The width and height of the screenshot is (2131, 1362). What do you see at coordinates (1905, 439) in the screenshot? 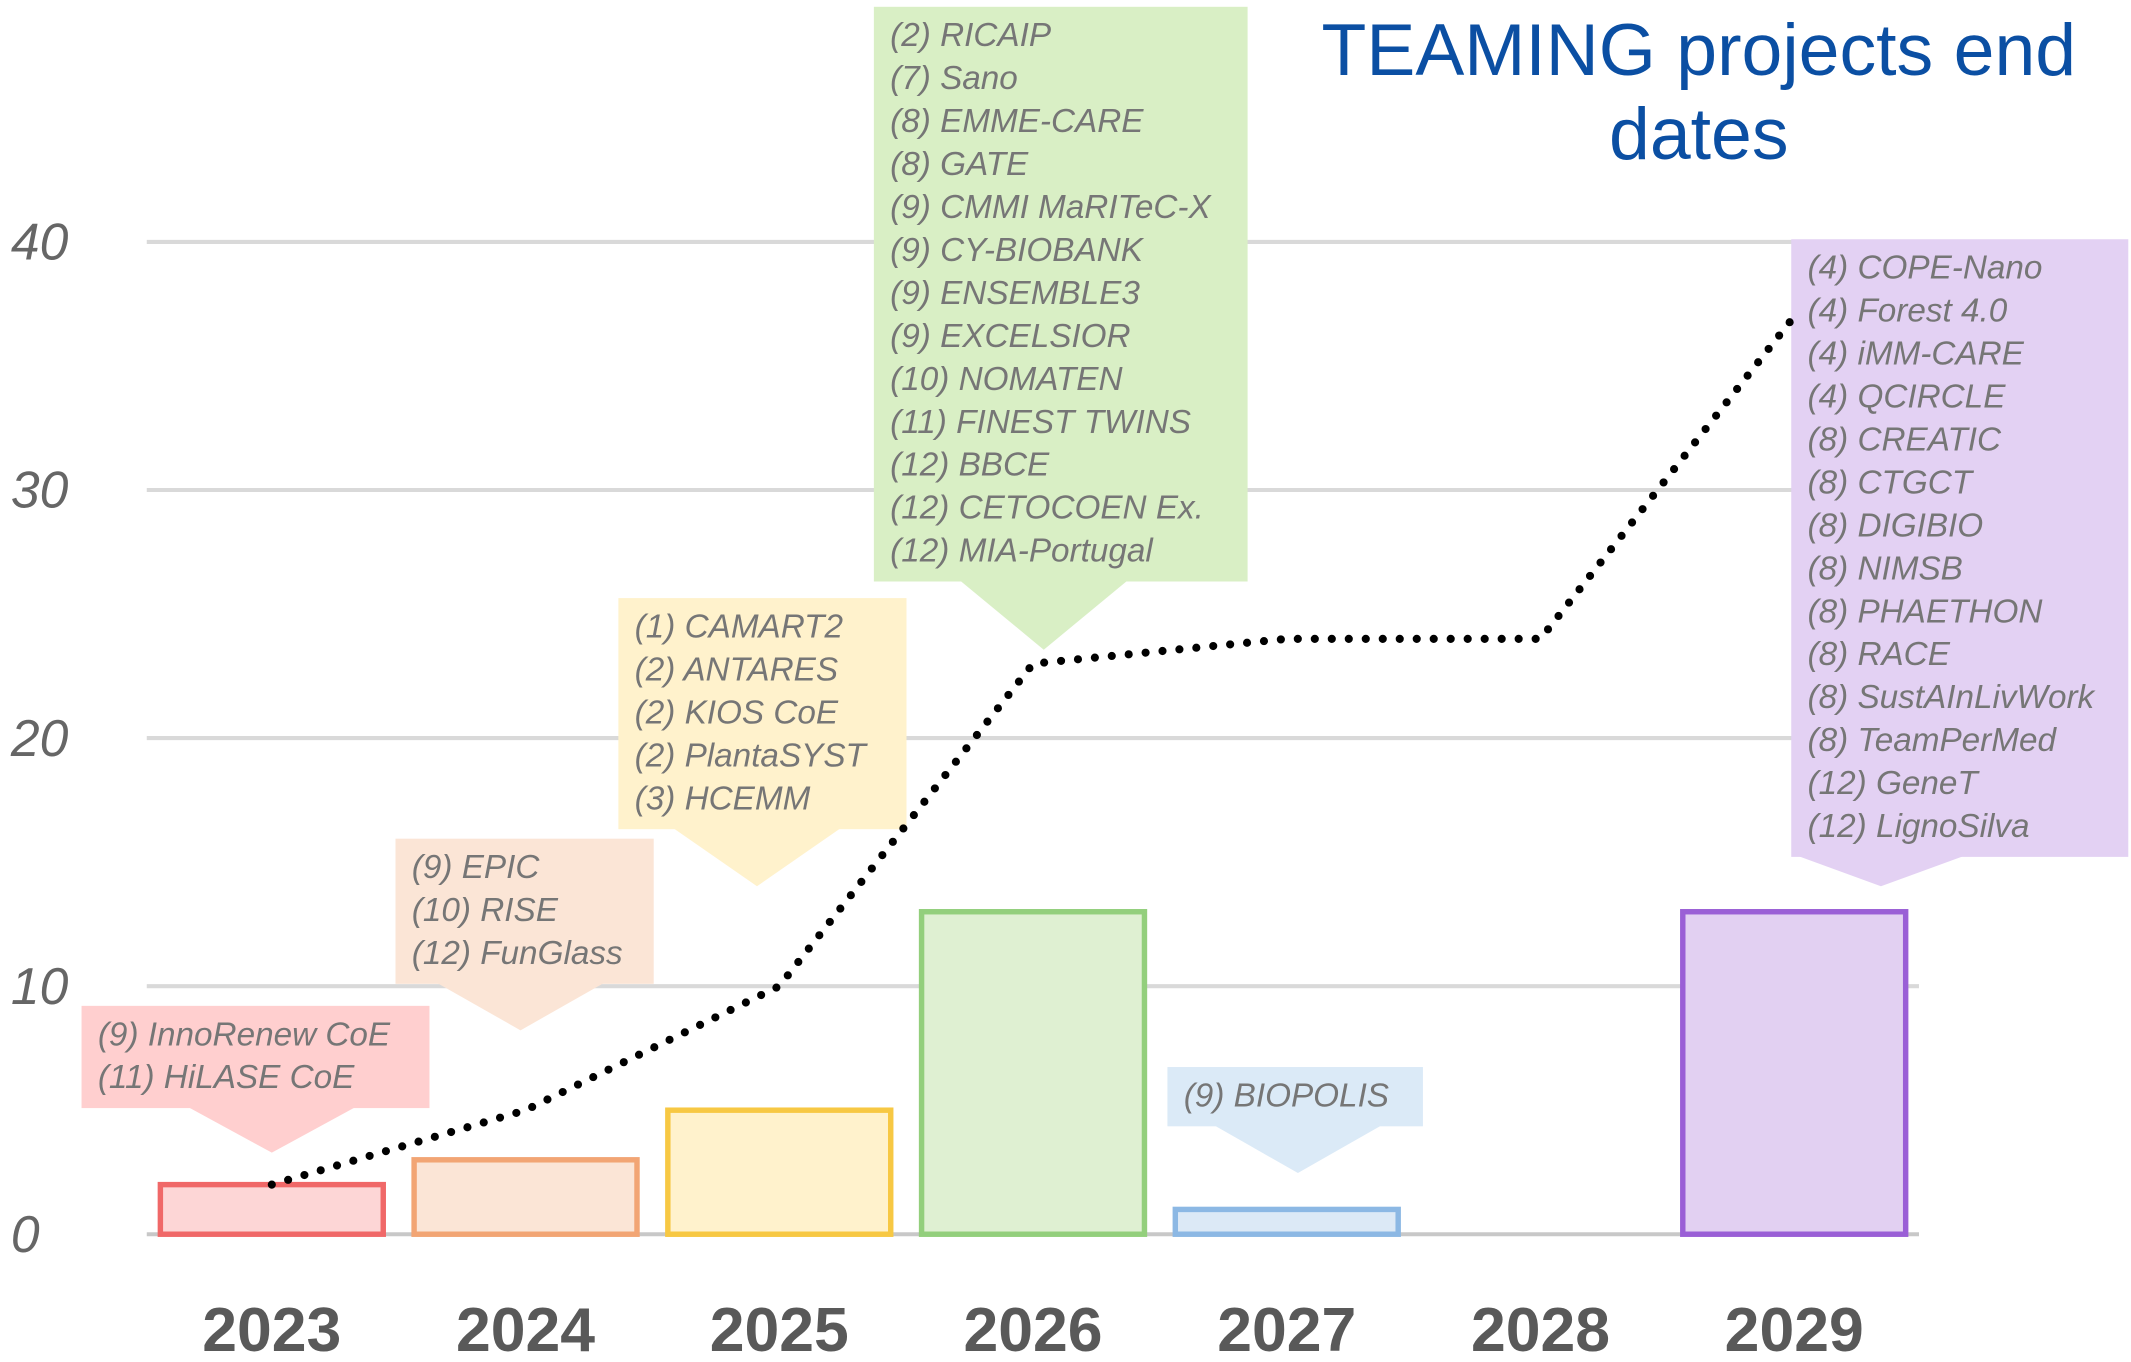
I see `project-label: (8) CREATIC` at bounding box center [1905, 439].